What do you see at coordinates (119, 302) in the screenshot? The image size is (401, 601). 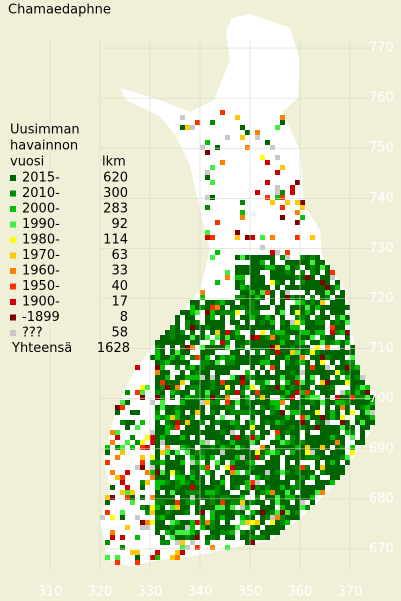 I see `legend-count: 17` at bounding box center [119, 302].